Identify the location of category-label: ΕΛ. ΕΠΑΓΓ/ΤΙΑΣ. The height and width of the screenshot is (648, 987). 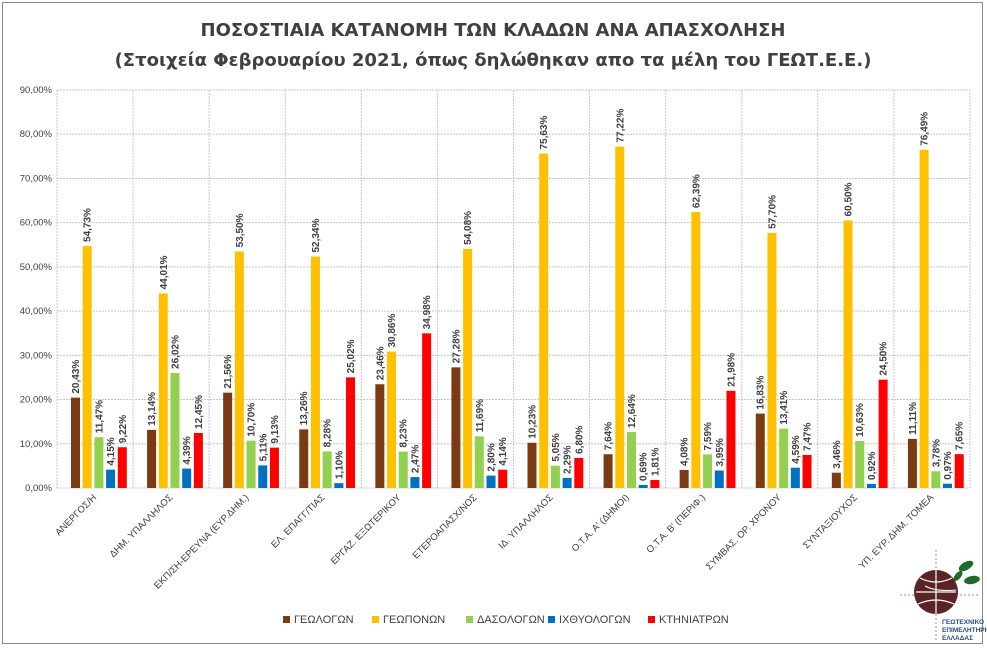
(298, 521).